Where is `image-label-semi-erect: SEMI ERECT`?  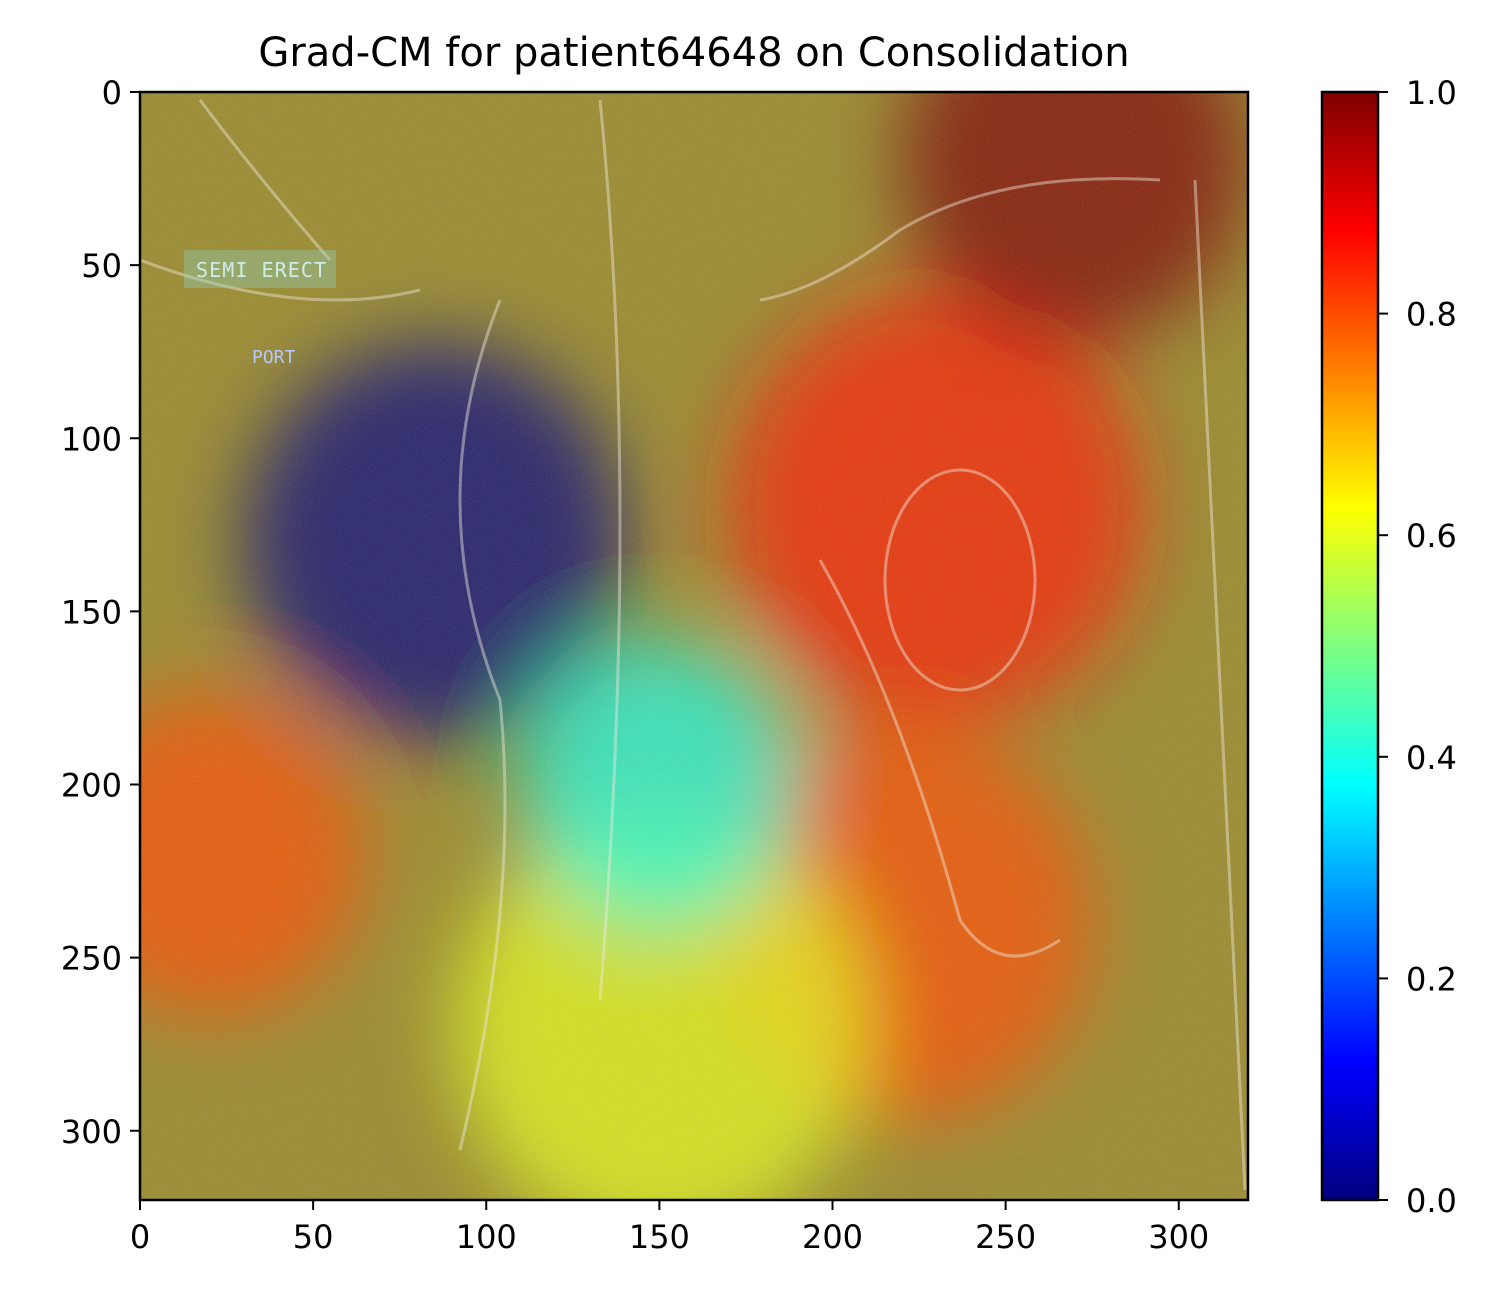
image-label-semi-erect: SEMI ERECT is located at coordinates (261, 270).